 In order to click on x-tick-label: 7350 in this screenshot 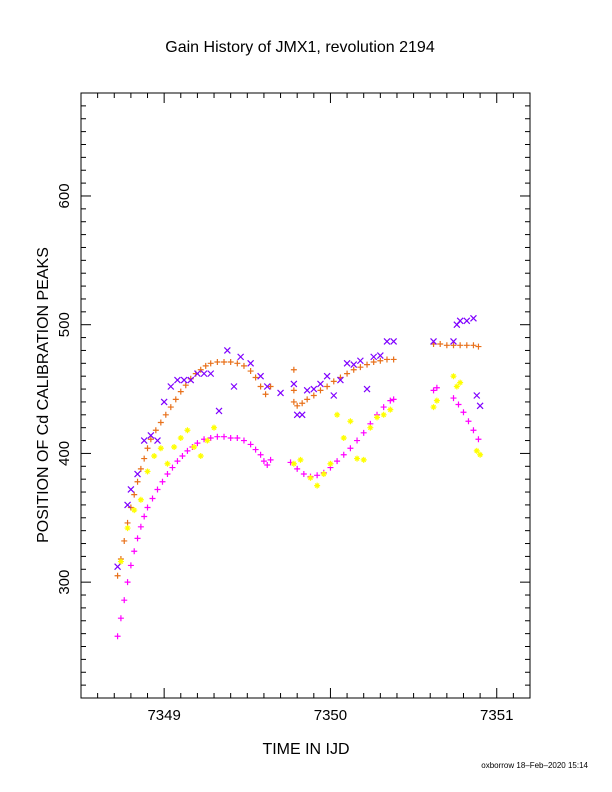, I will do `click(330, 715)`.